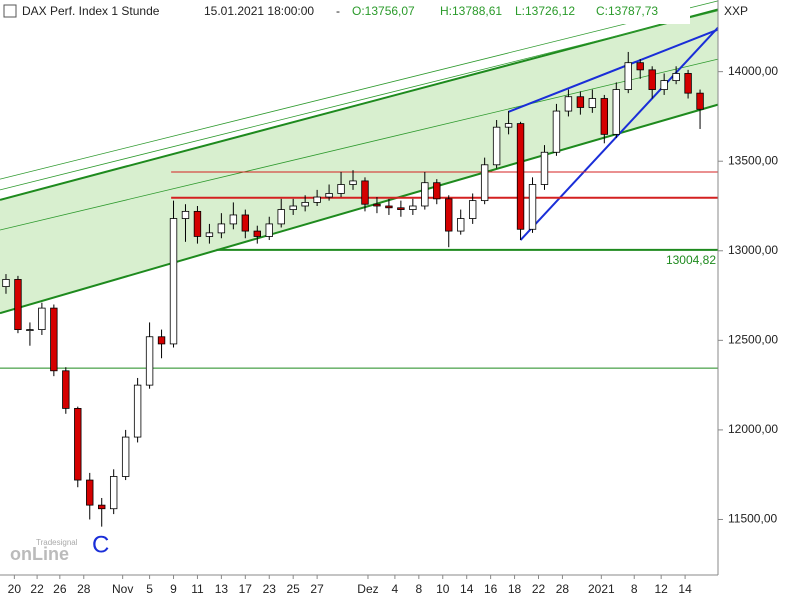 Image resolution: width=800 pixels, height=605 pixels. I want to click on trend-line, so click(613, 70).